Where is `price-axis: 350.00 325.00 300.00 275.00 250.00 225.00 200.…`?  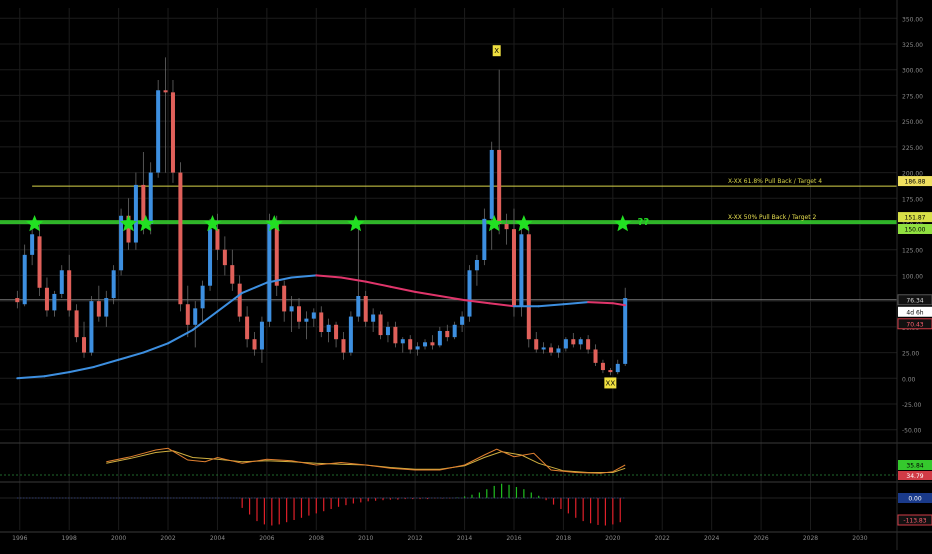
price-axis: 350.00 325.00 300.00 275.00 250.00 225.00 200.… is located at coordinates (914, 275).